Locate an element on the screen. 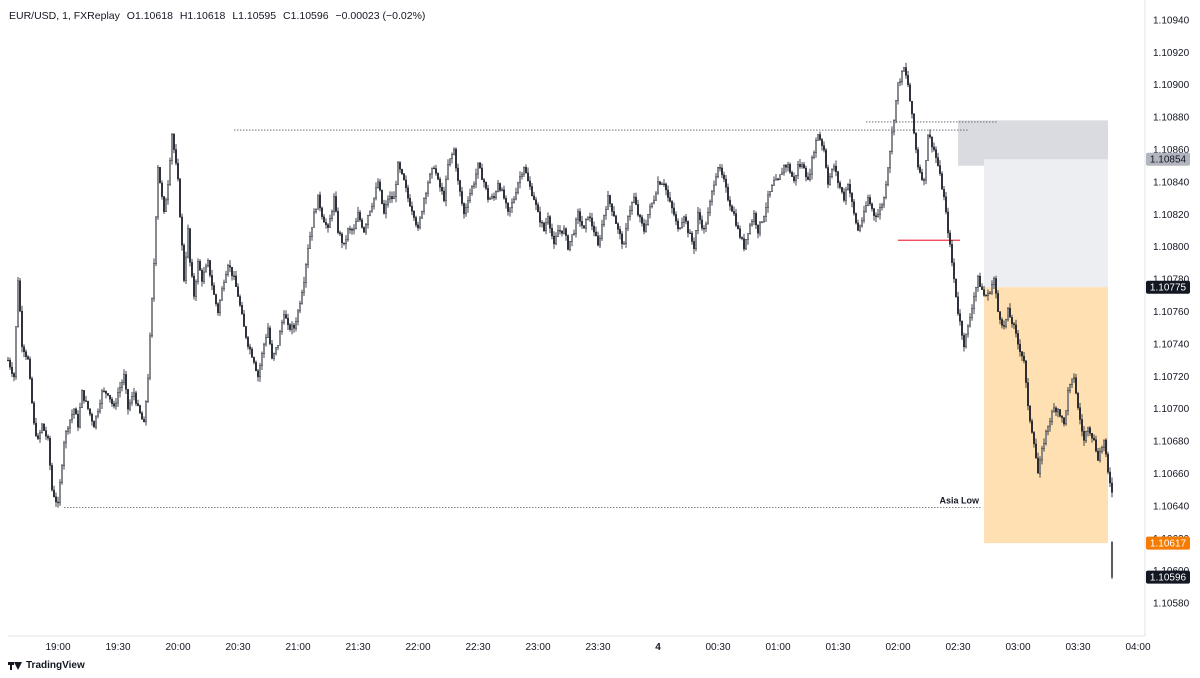 The width and height of the screenshot is (1200, 678). time-tick-label: 00:30 is located at coordinates (717, 647).